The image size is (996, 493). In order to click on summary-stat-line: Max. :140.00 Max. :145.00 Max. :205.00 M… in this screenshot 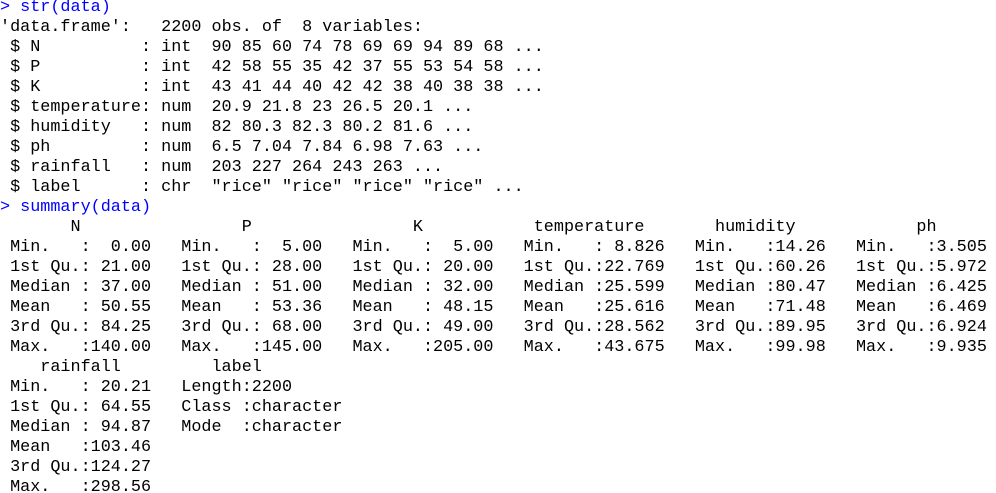, I will do `click(498, 347)`.